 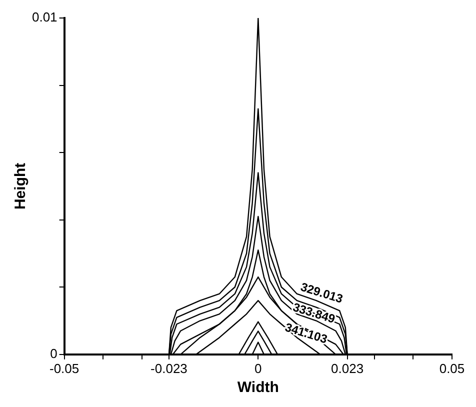 What do you see at coordinates (258, 387) in the screenshot?
I see `x-axis-title: Width` at bounding box center [258, 387].